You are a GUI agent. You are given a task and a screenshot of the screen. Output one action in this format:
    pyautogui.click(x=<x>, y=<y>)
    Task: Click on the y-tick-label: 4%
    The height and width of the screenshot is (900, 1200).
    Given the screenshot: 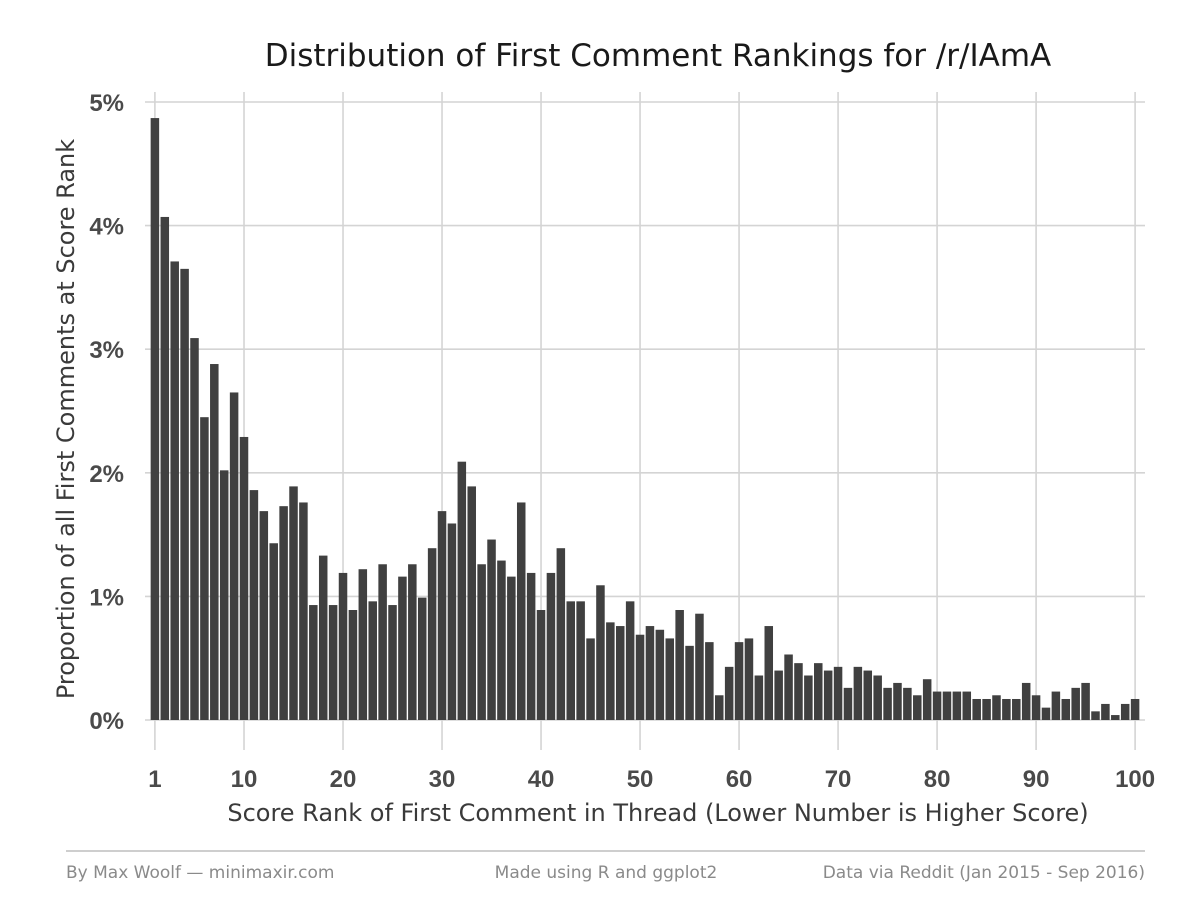 What is the action you would take?
    pyautogui.click(x=106, y=227)
    